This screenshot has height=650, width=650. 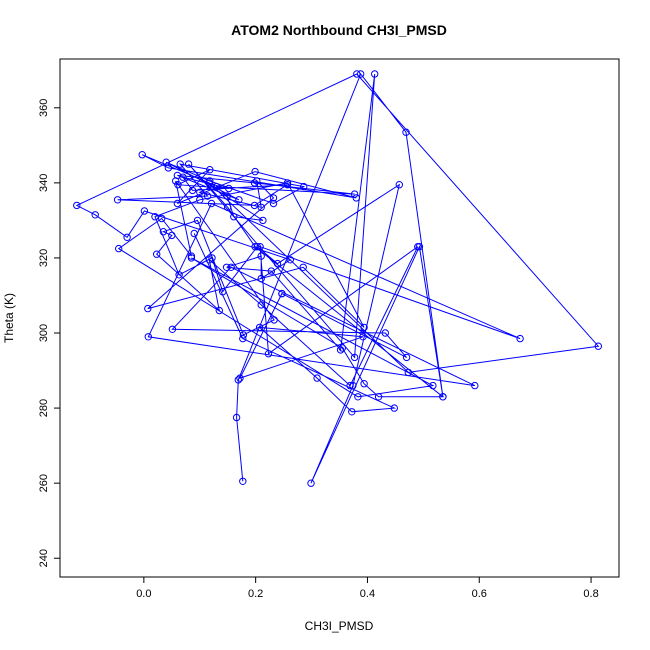 I want to click on y-axis: 240 260 280 300 320 340 360, so click(x=49, y=333).